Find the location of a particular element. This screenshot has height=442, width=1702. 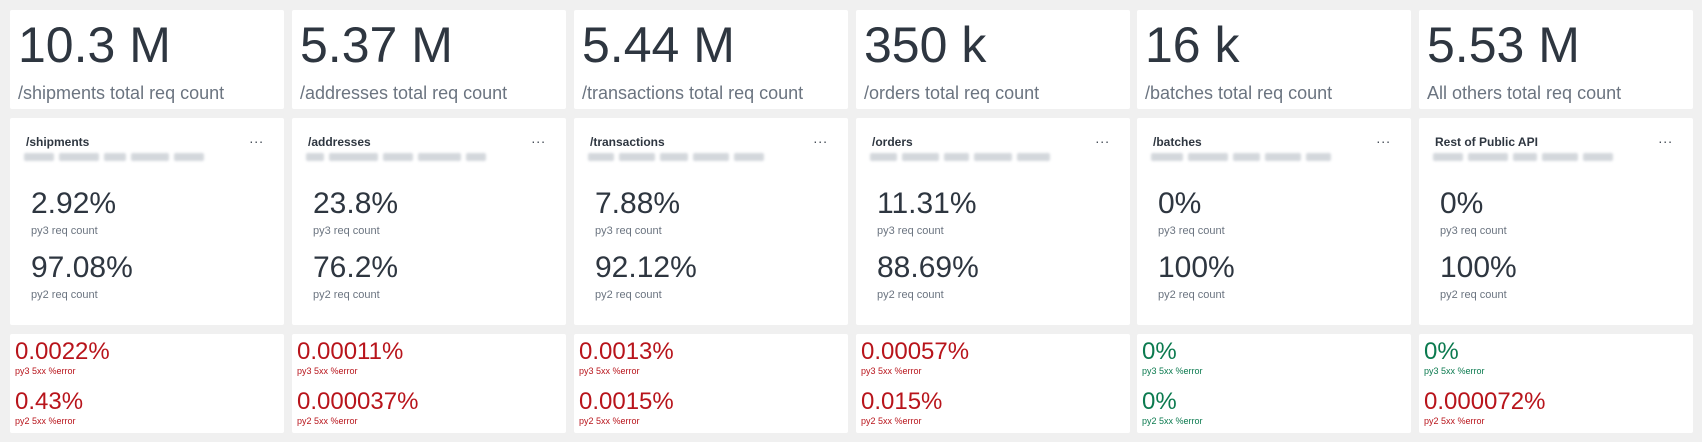

split-title: /shipments is located at coordinates (58, 142).